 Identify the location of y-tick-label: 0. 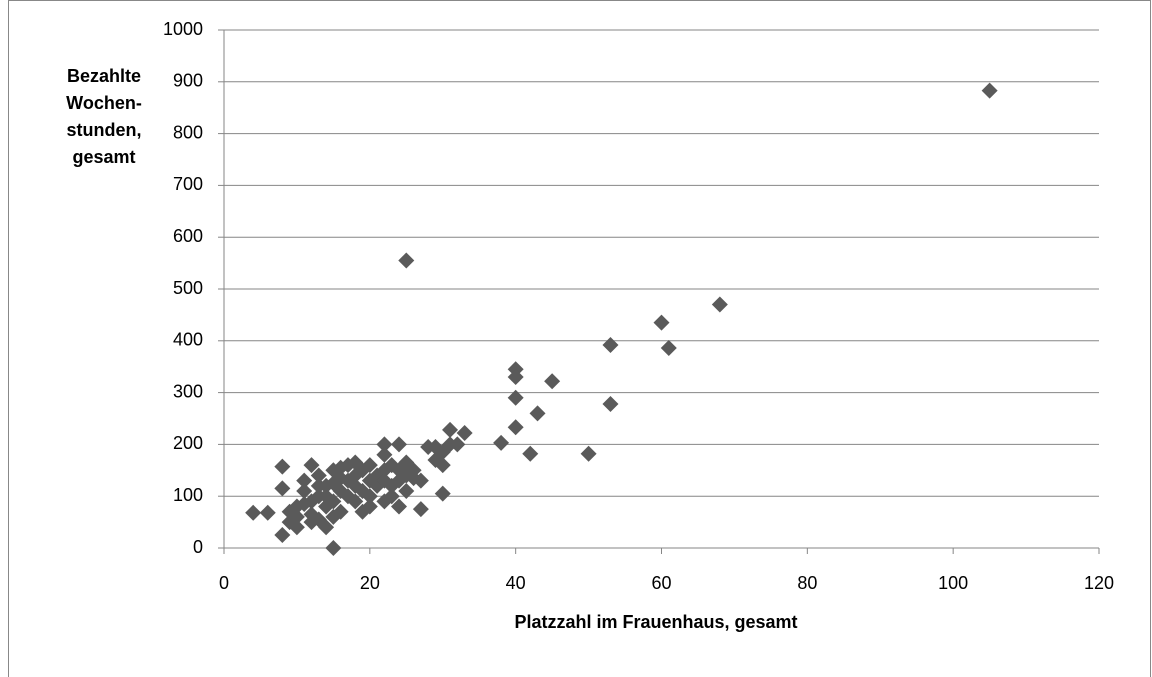
(198, 547).